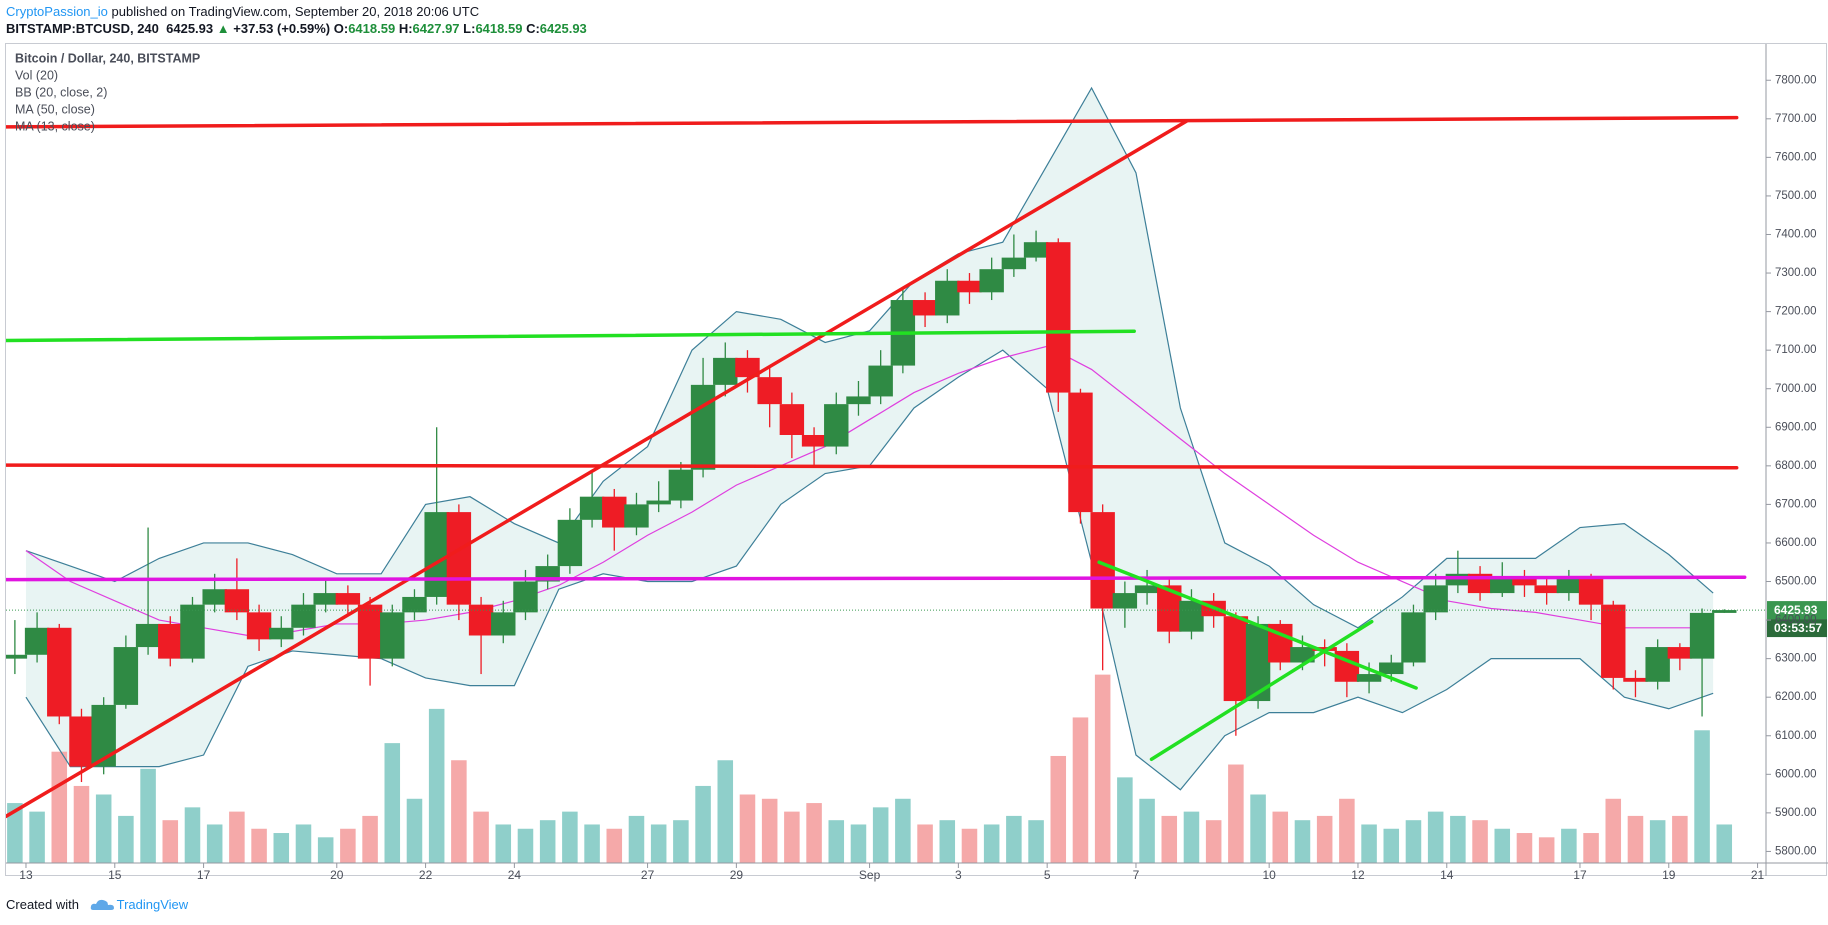  Describe the element at coordinates (97, 904) in the screenshot. I see `footer: Created with TradingView` at that location.